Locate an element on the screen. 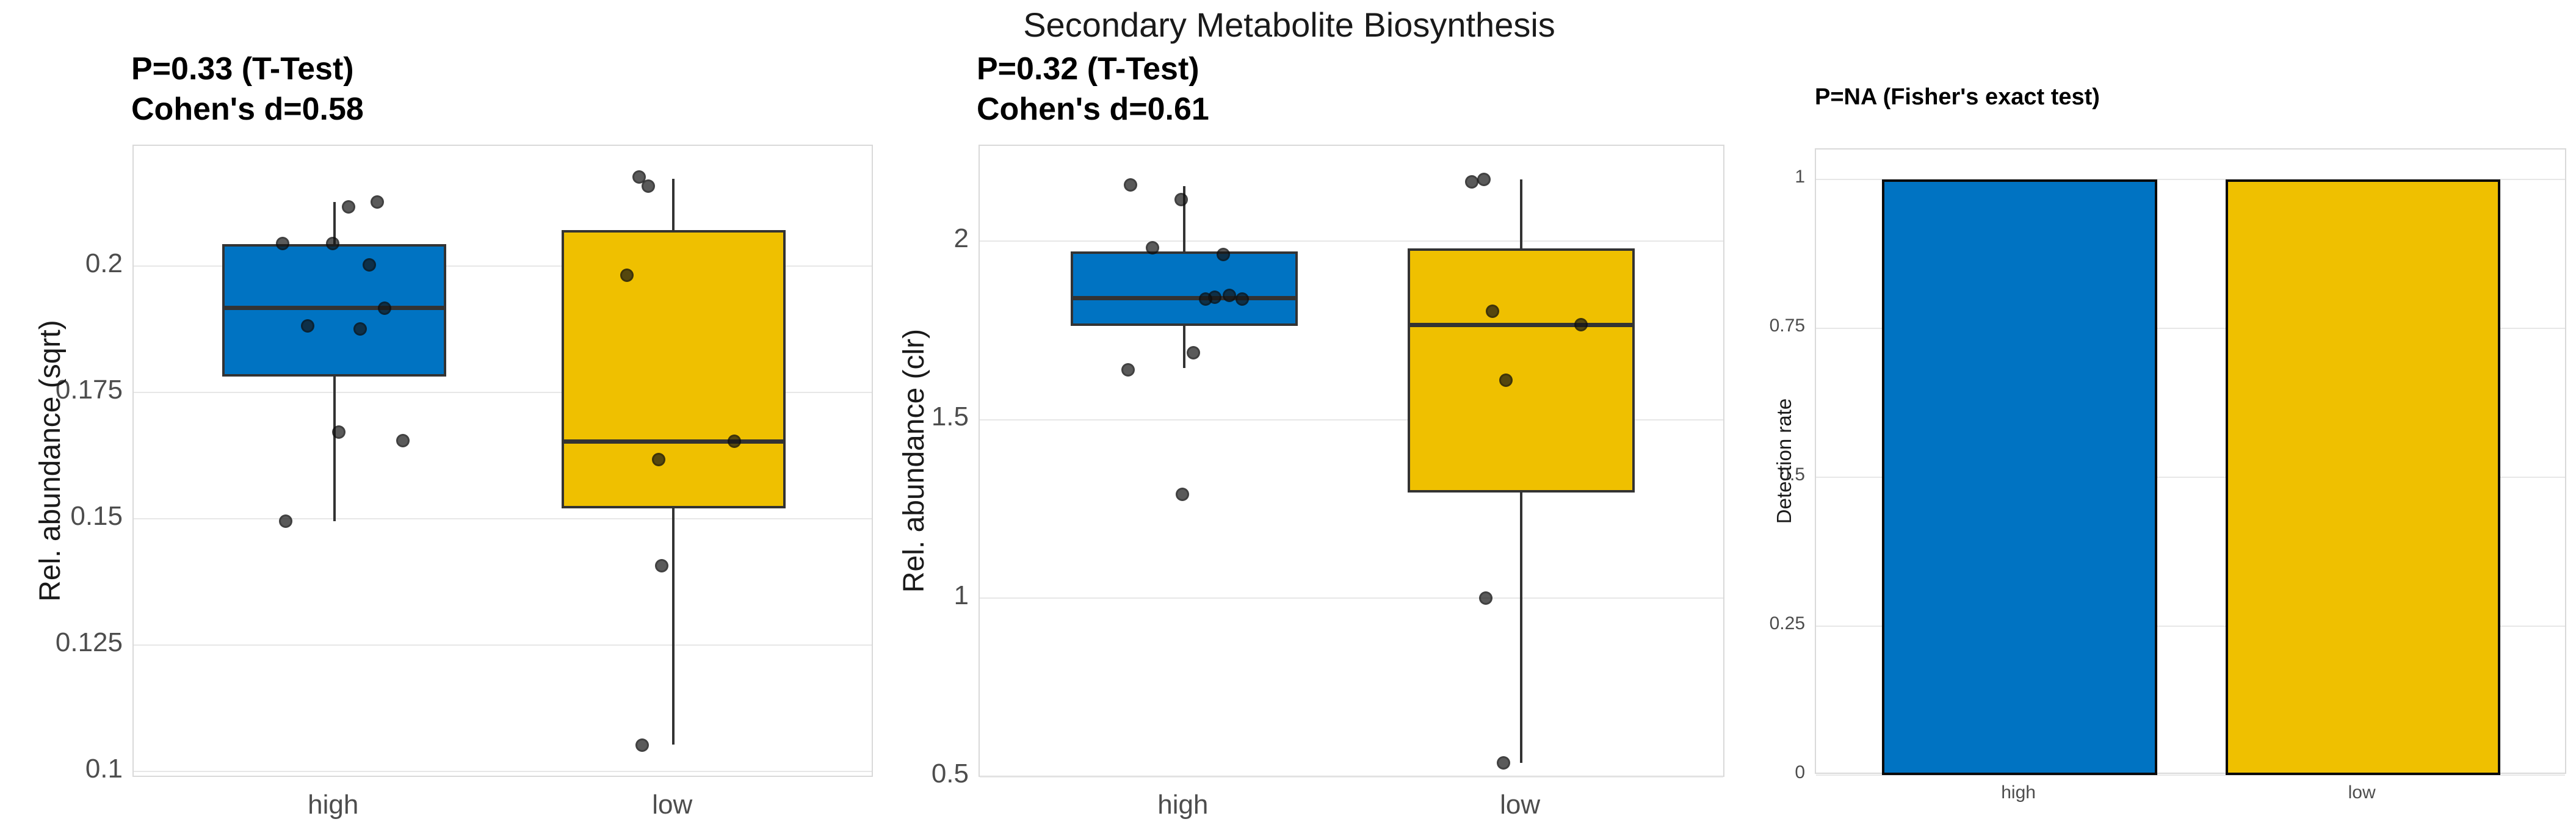  panel-subtitle-line2: Cohen's d=0.58 is located at coordinates (247, 110).